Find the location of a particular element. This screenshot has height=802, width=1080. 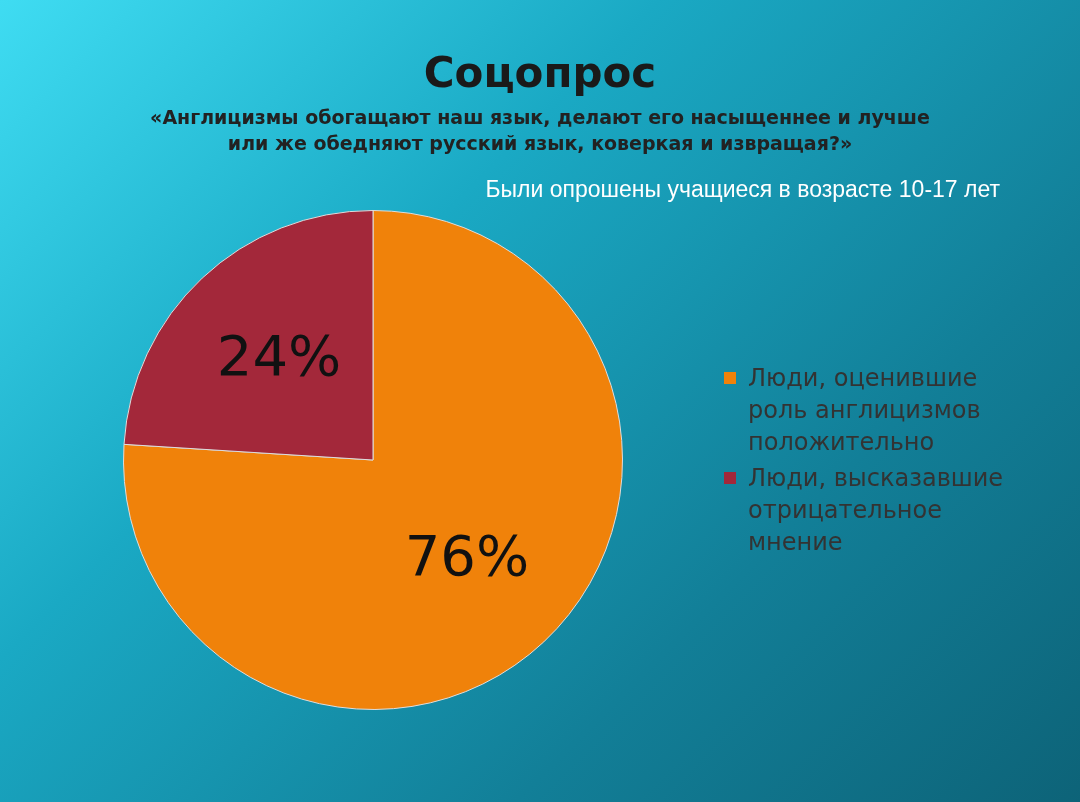

text: Были опрошены учащиеся в возрасте 10-17 лет is located at coordinates (742, 189).